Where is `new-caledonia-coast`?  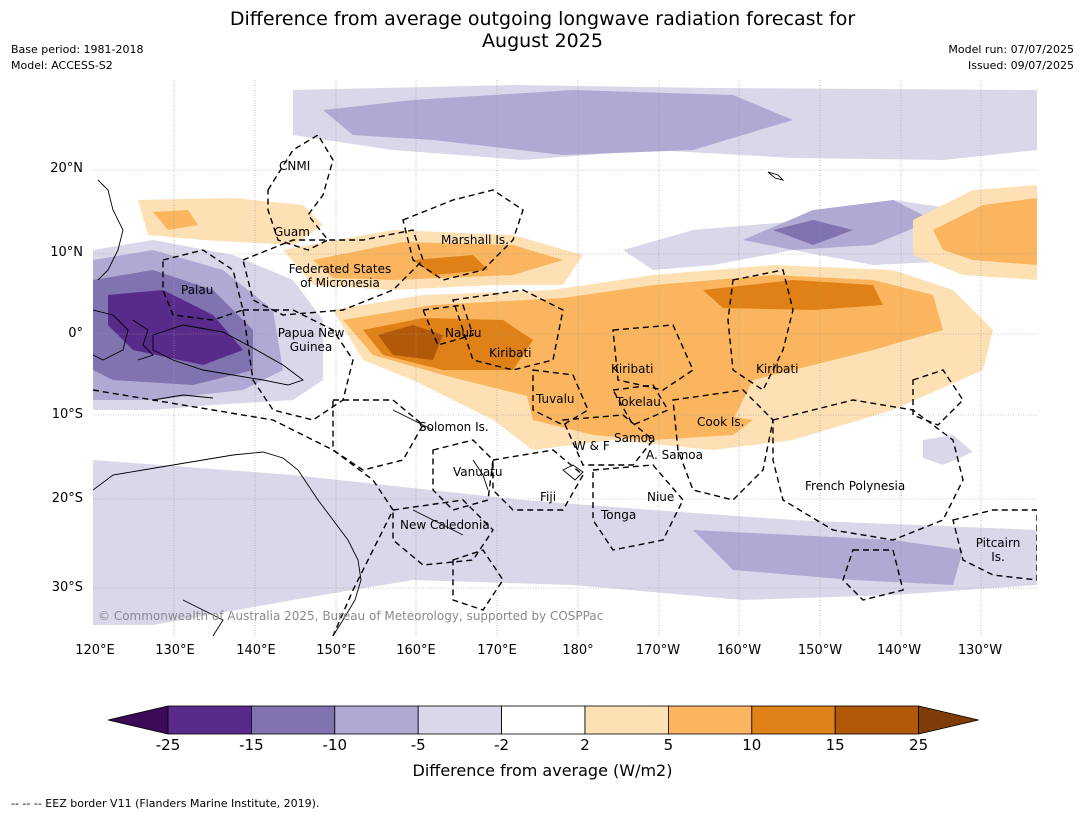 new-caledonia-coast is located at coordinates (438, 522).